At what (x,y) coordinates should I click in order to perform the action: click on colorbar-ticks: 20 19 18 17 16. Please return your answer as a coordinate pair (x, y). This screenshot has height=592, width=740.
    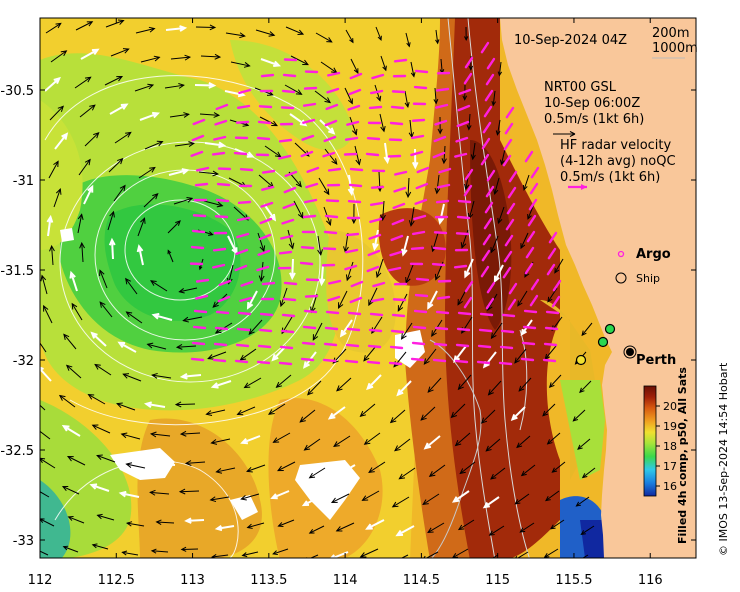
    Looking at the image, I should click on (666, 446).